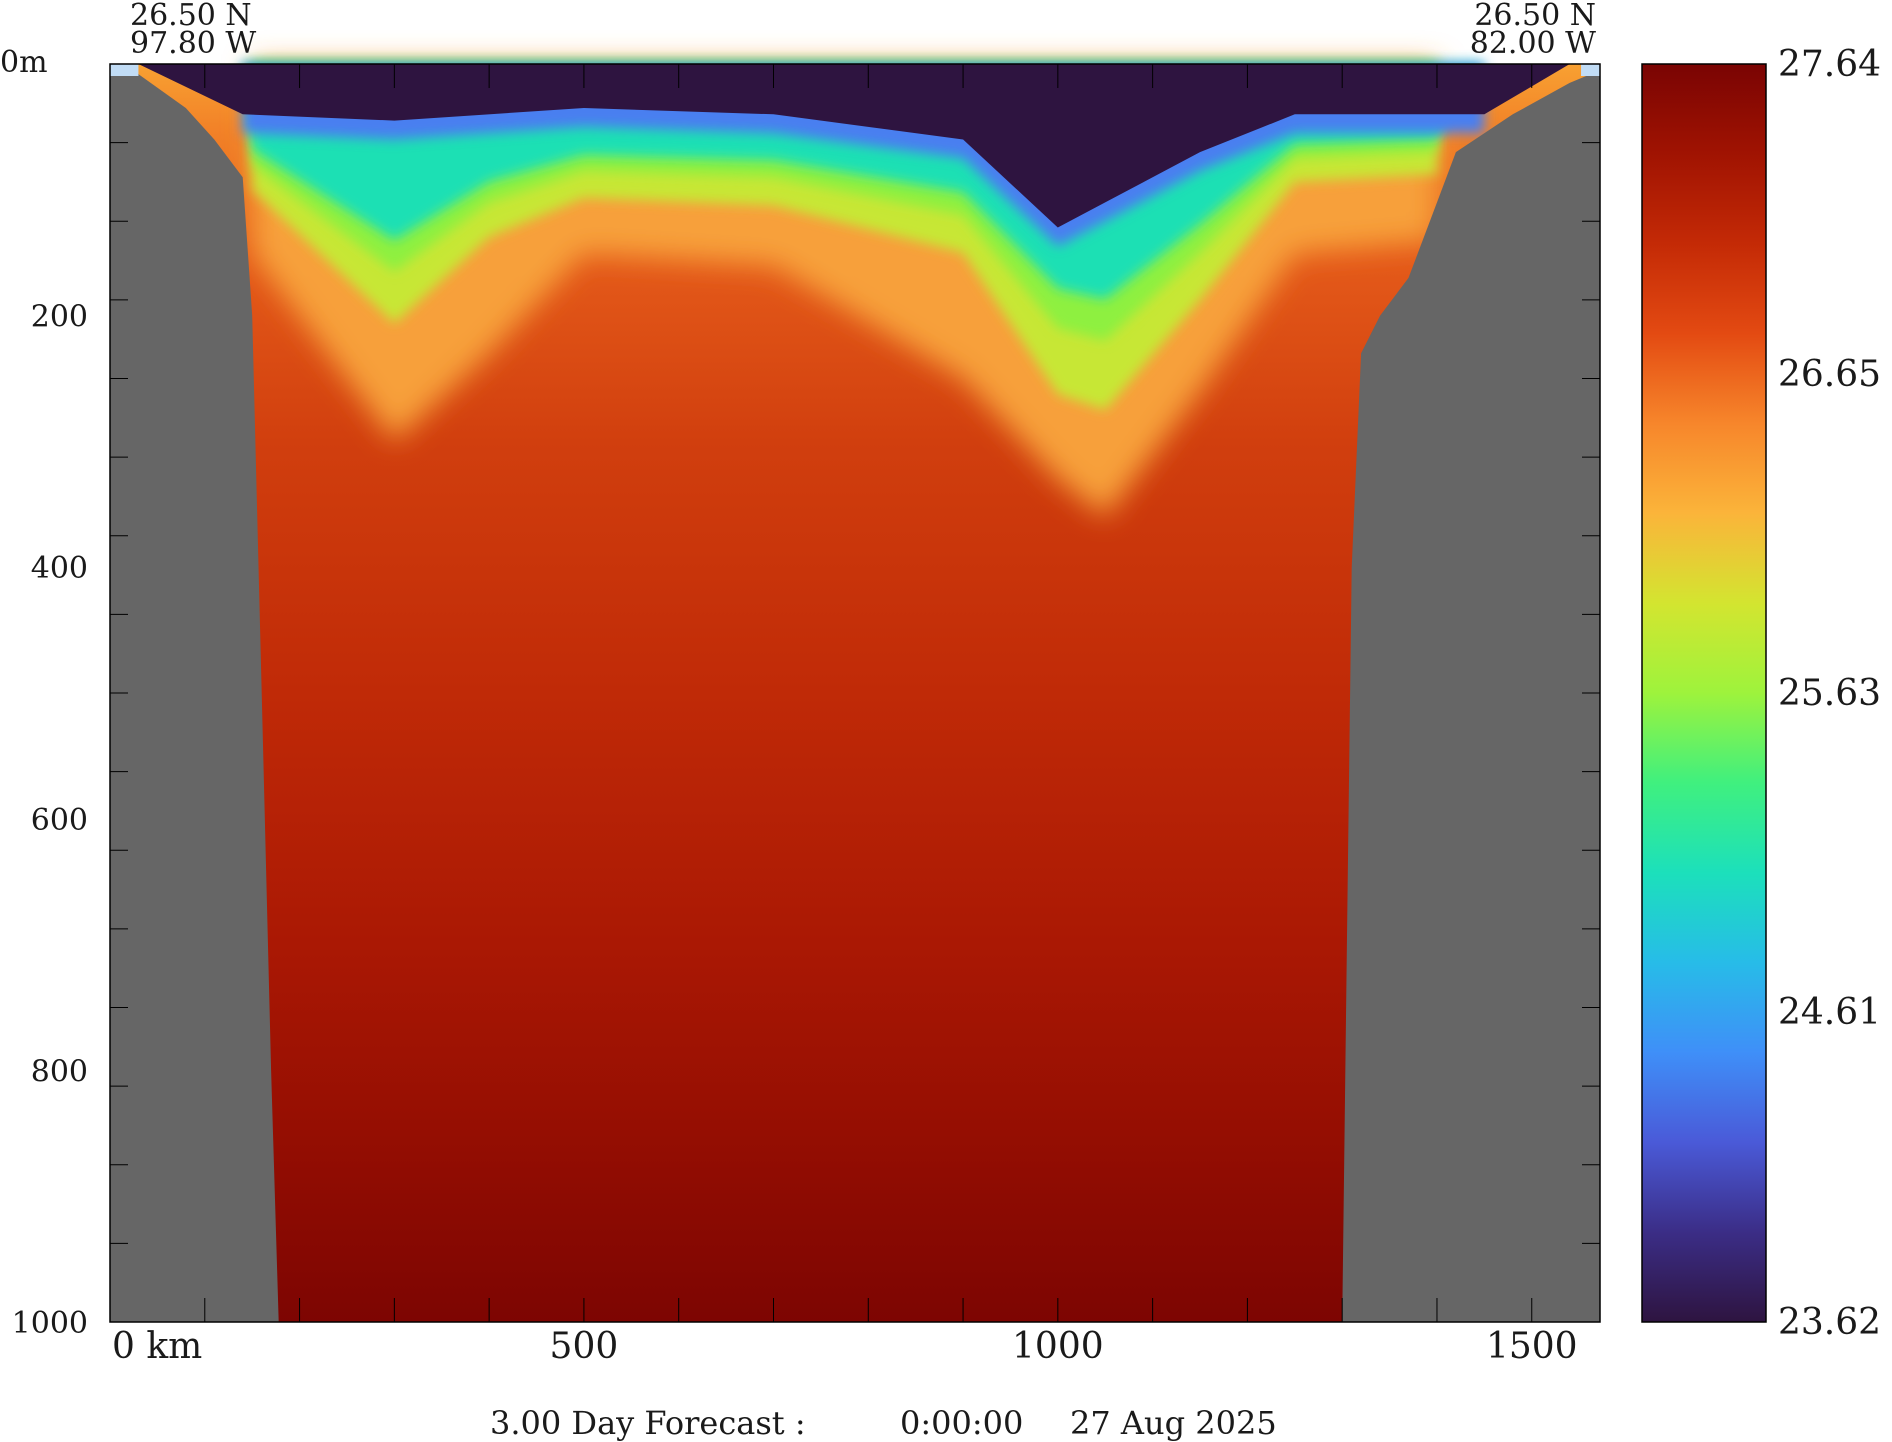 The width and height of the screenshot is (1892, 1442). Describe the element at coordinates (1058, 1346) in the screenshot. I see `x-tick-label: 1000` at that location.